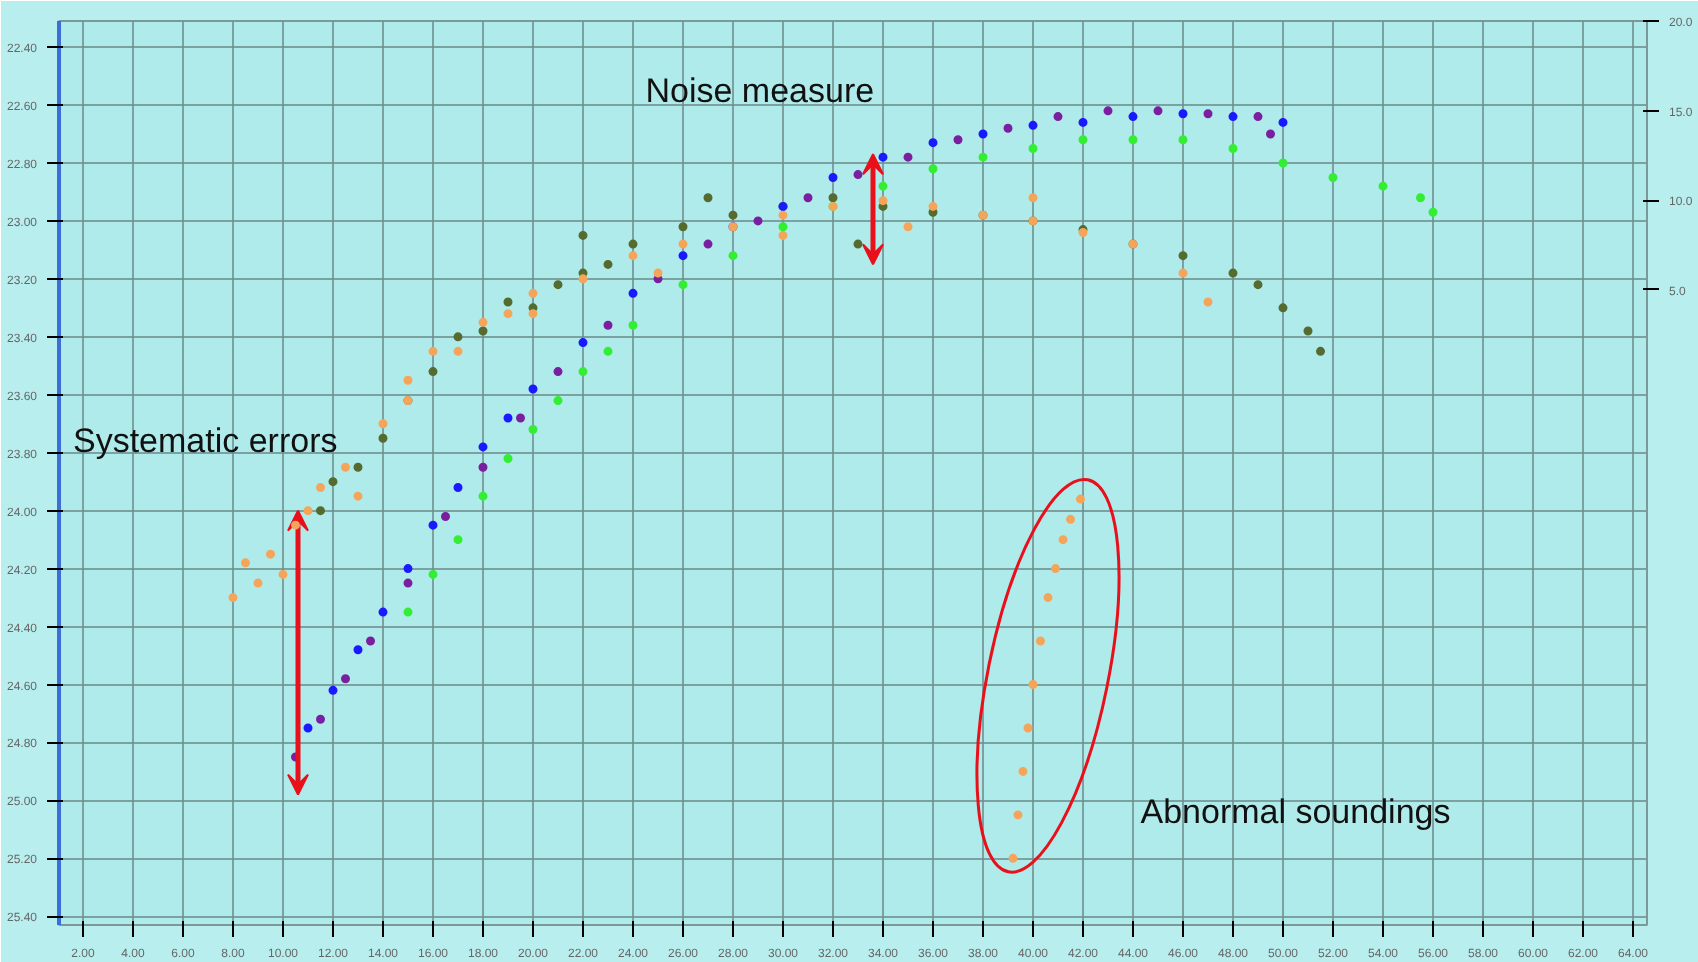  Describe the element at coordinates (1295, 812) in the screenshot. I see `annotation: Abnormal soundings` at that location.